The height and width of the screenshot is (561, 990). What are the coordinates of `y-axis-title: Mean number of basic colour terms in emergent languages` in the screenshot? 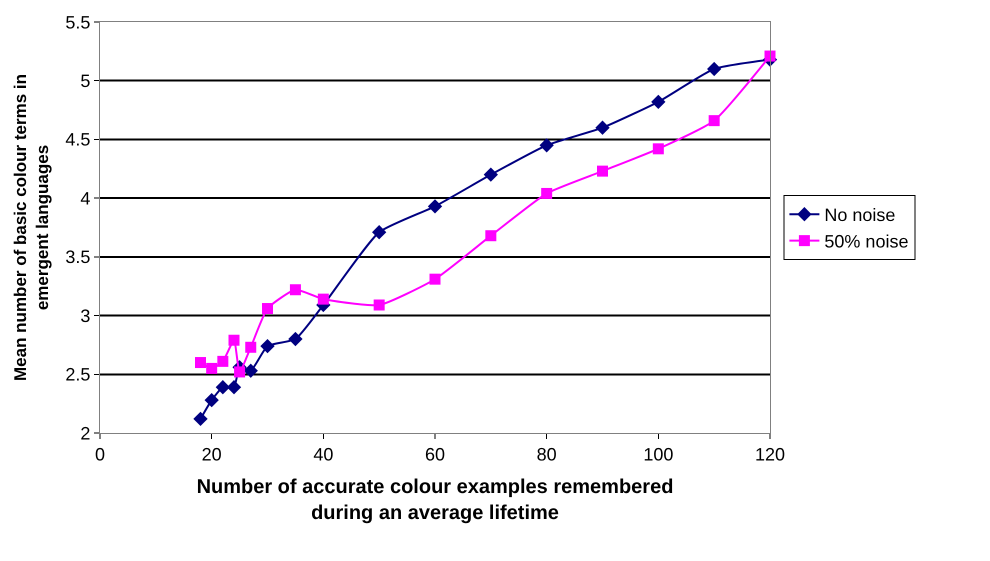 It's located at (31, 228).